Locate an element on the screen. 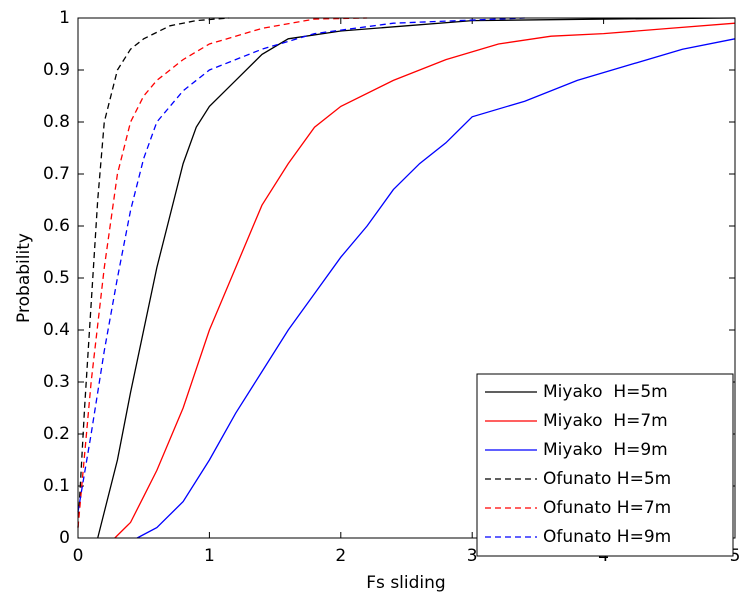  legend-label: Ofunato H=5m is located at coordinates (607, 479).